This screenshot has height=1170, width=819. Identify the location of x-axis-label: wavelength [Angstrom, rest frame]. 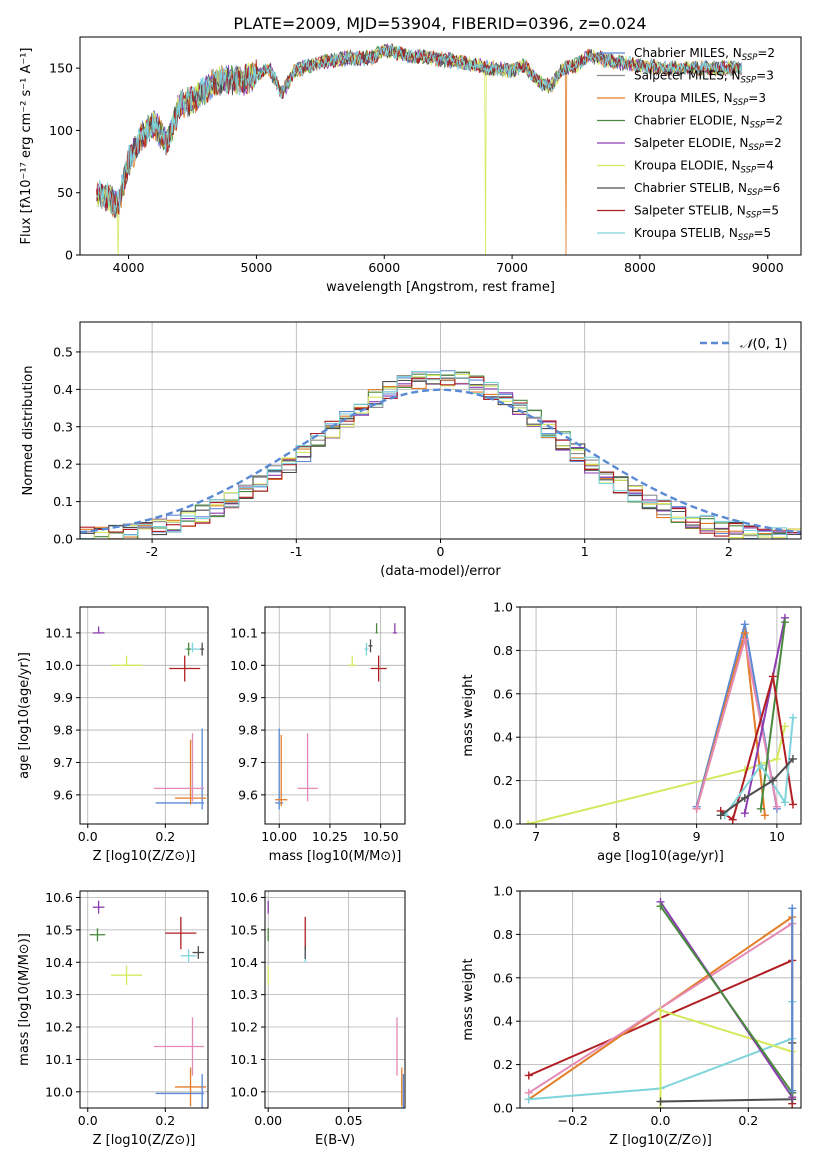
(440, 287).